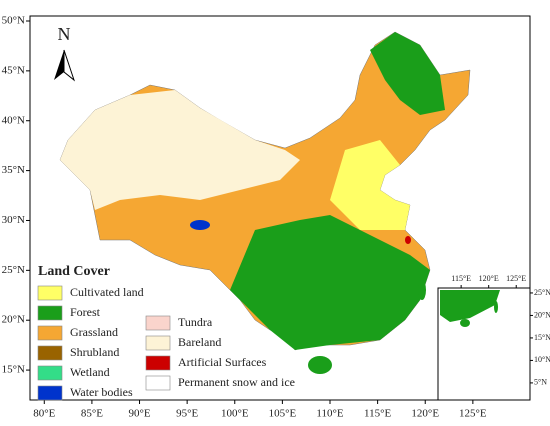  Describe the element at coordinates (329, 414) in the screenshot. I see `x-tick-label: 110°E` at that location.